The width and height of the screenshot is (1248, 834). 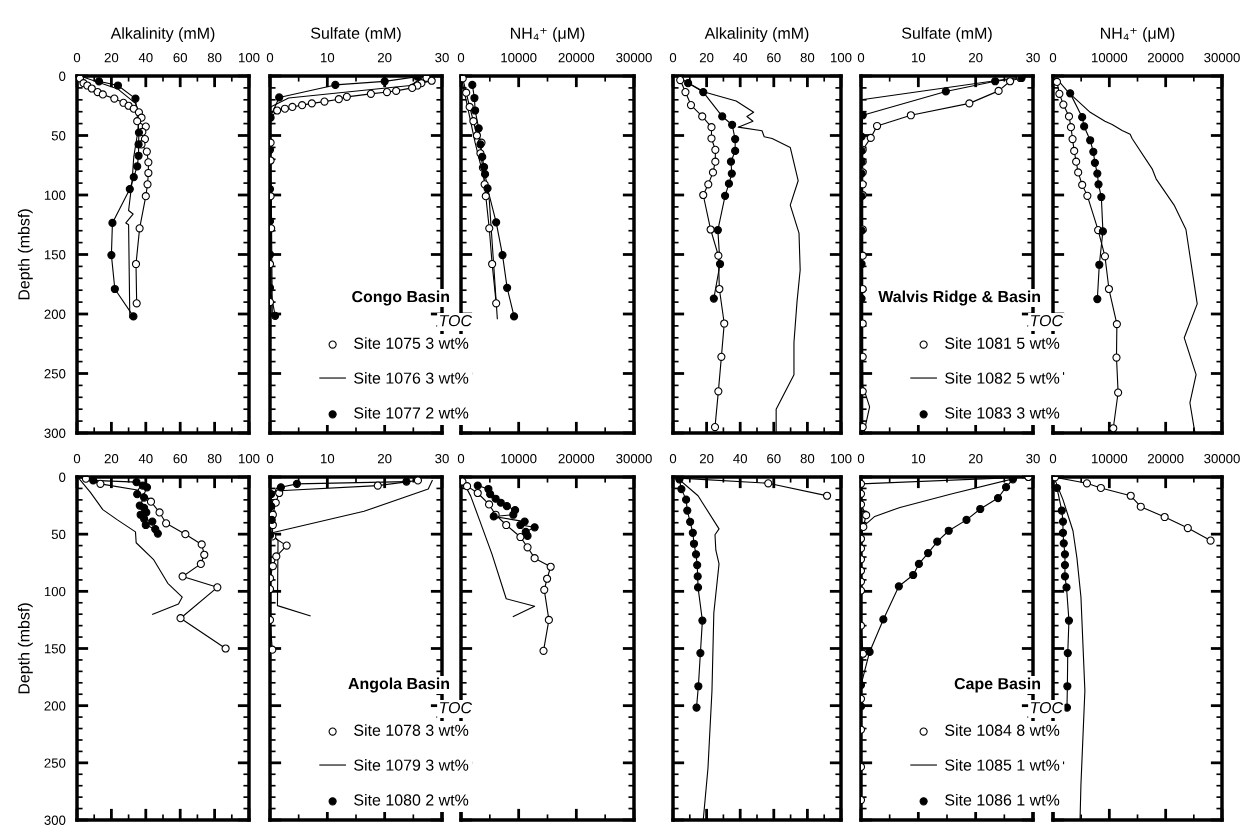 I want to click on legend-label: Site 1079 3 wt%, so click(x=411, y=765).